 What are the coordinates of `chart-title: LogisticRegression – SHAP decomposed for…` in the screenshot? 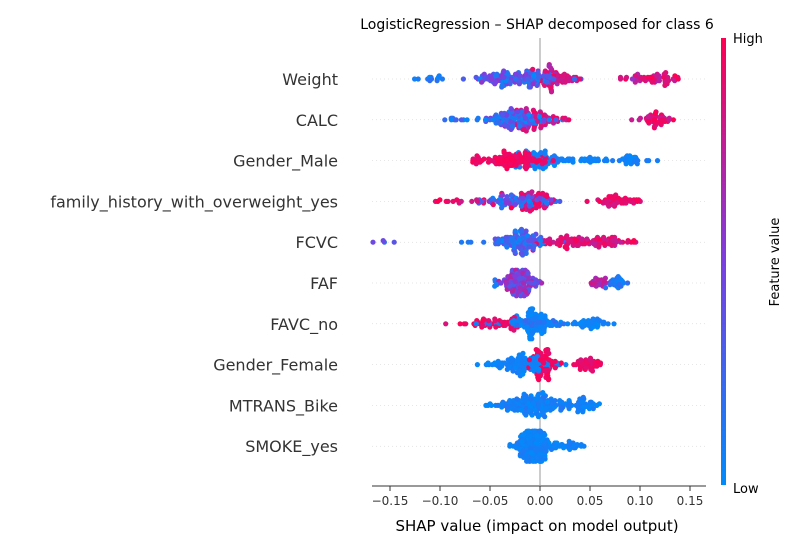 It's located at (537, 25).